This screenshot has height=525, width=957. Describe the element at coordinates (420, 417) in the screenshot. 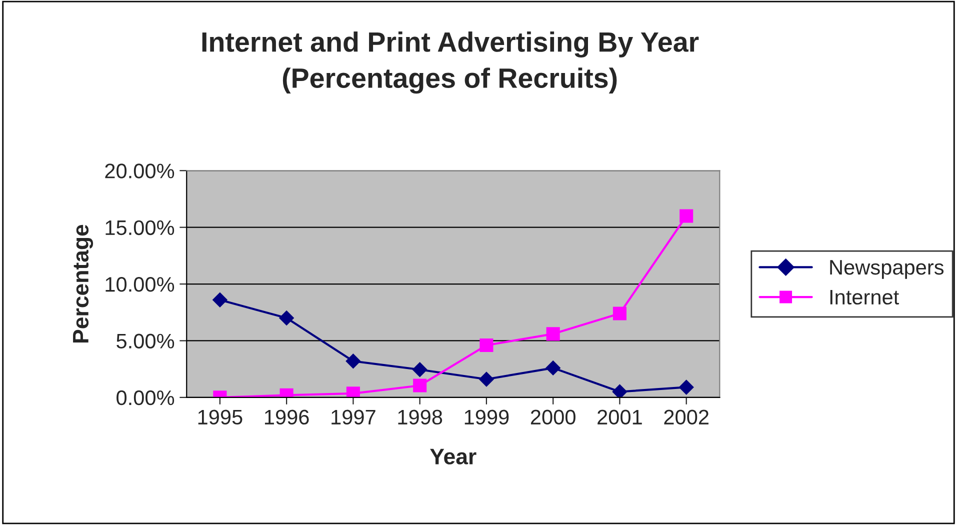

I see `x-tick-label: 1998` at that location.